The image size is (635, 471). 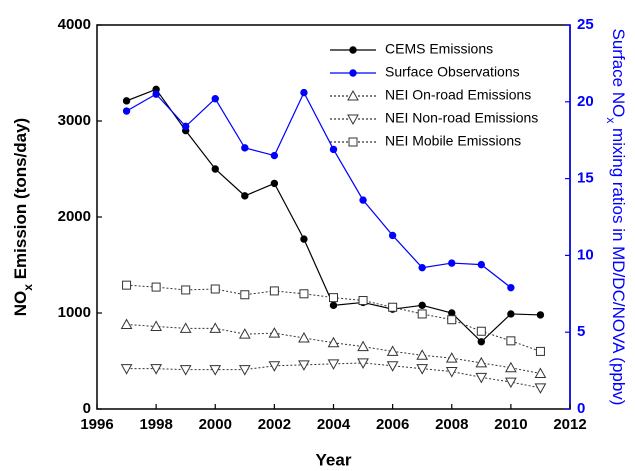 I want to click on y2-tick-label: 10, so click(x=585, y=254).